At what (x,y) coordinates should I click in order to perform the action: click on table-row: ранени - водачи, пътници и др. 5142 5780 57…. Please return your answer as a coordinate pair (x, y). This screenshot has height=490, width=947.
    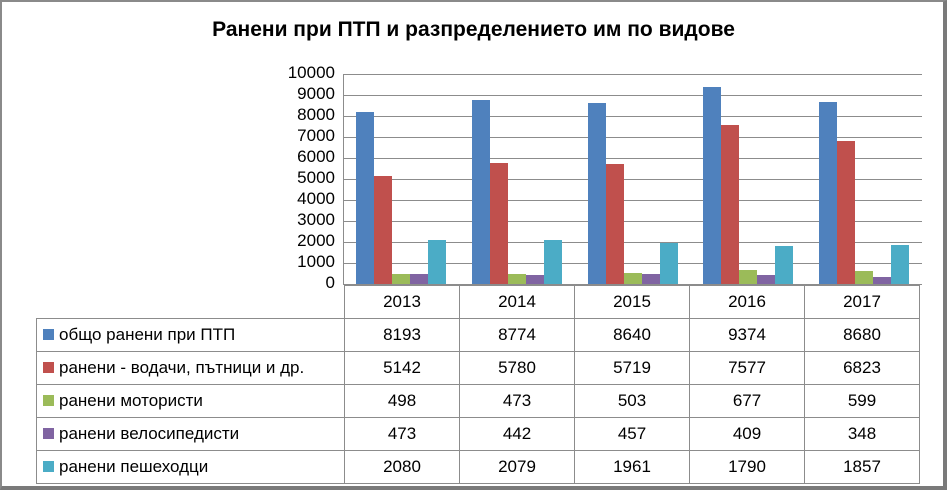
    Looking at the image, I should click on (478, 368).